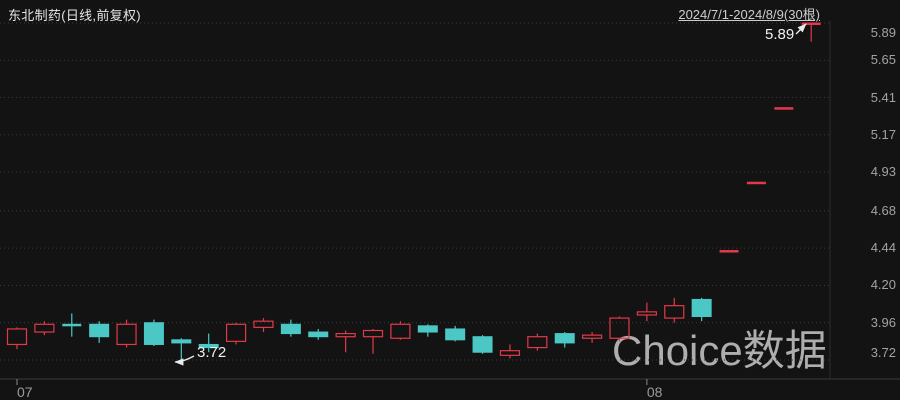  I want to click on date-range-link: 2024/7/1-2024/8/9(30根), so click(749, 14).